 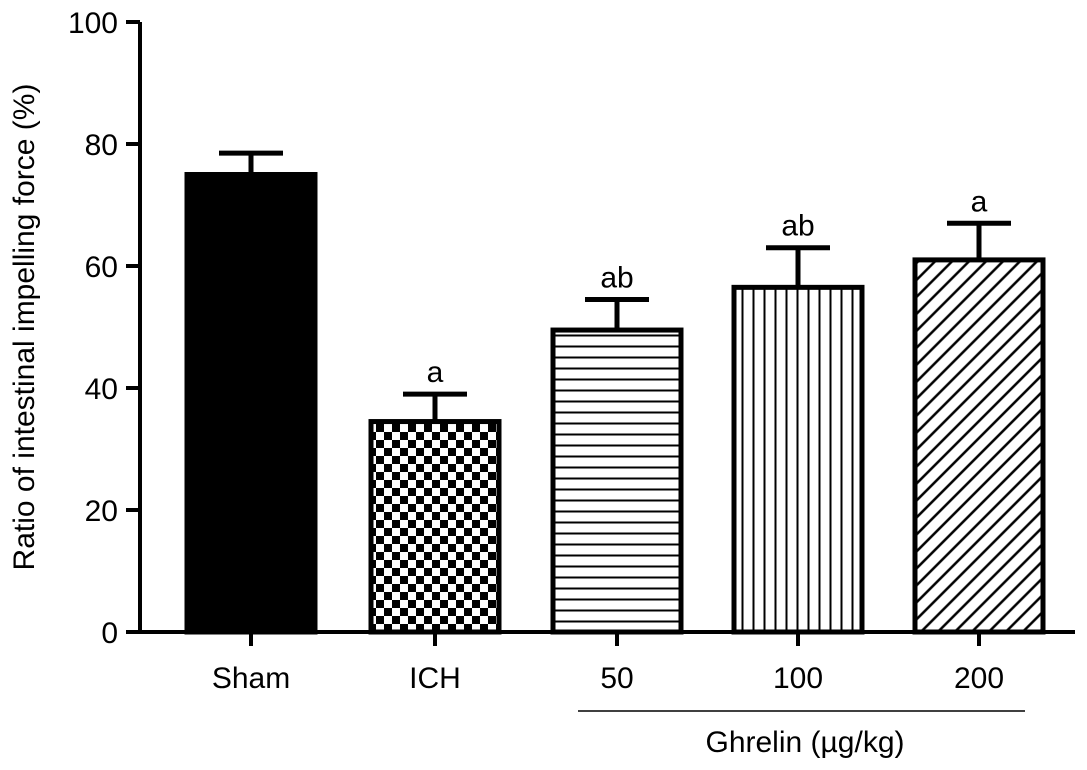 I want to click on y-tick-label: 100, so click(x=93, y=23).